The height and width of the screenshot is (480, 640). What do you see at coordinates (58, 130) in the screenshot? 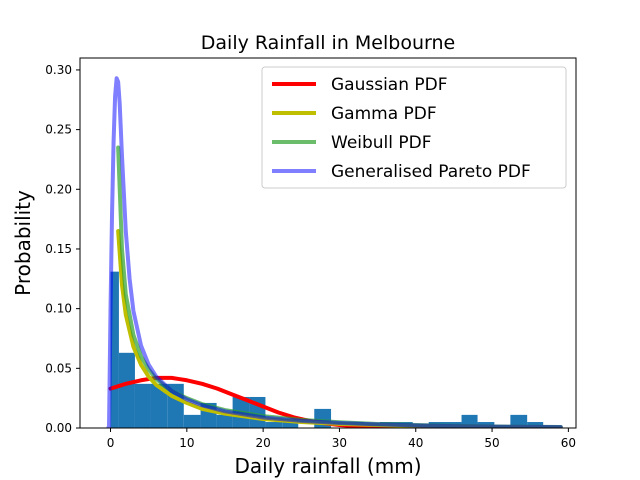
I see `y-tick-label-5: 0.25` at bounding box center [58, 130].